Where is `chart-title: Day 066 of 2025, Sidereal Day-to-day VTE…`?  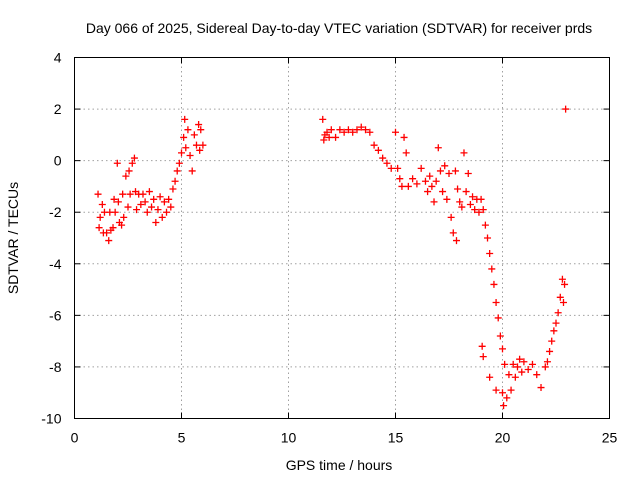 chart-title: Day 066 of 2025, Sidereal Day-to-day VTE… is located at coordinates (339, 28).